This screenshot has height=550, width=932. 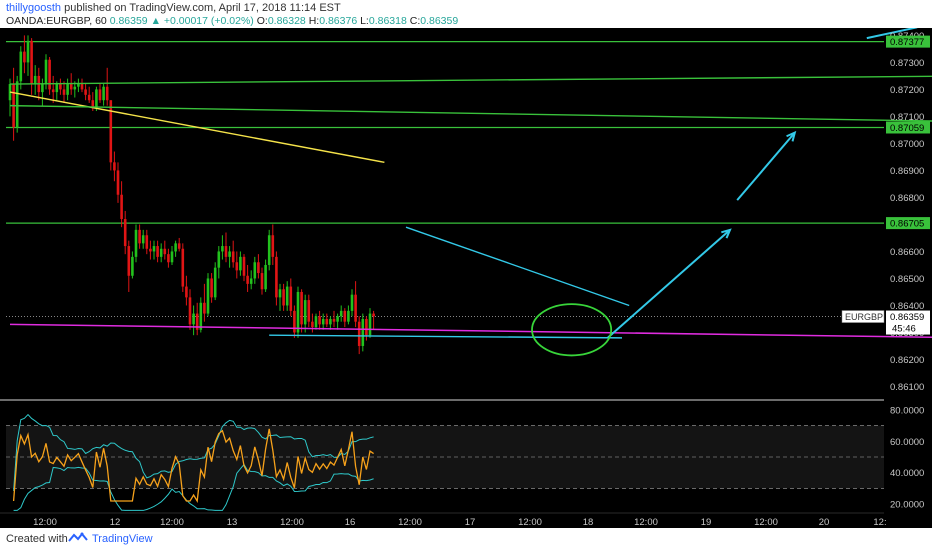 I want to click on created-with-text: Created with, so click(x=37, y=539).